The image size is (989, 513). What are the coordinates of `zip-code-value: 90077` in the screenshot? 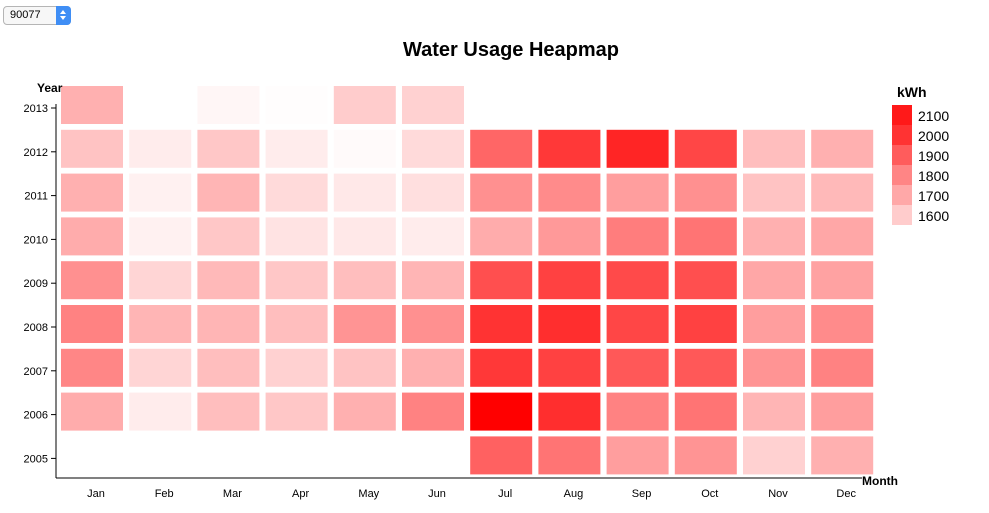 It's located at (25, 15).